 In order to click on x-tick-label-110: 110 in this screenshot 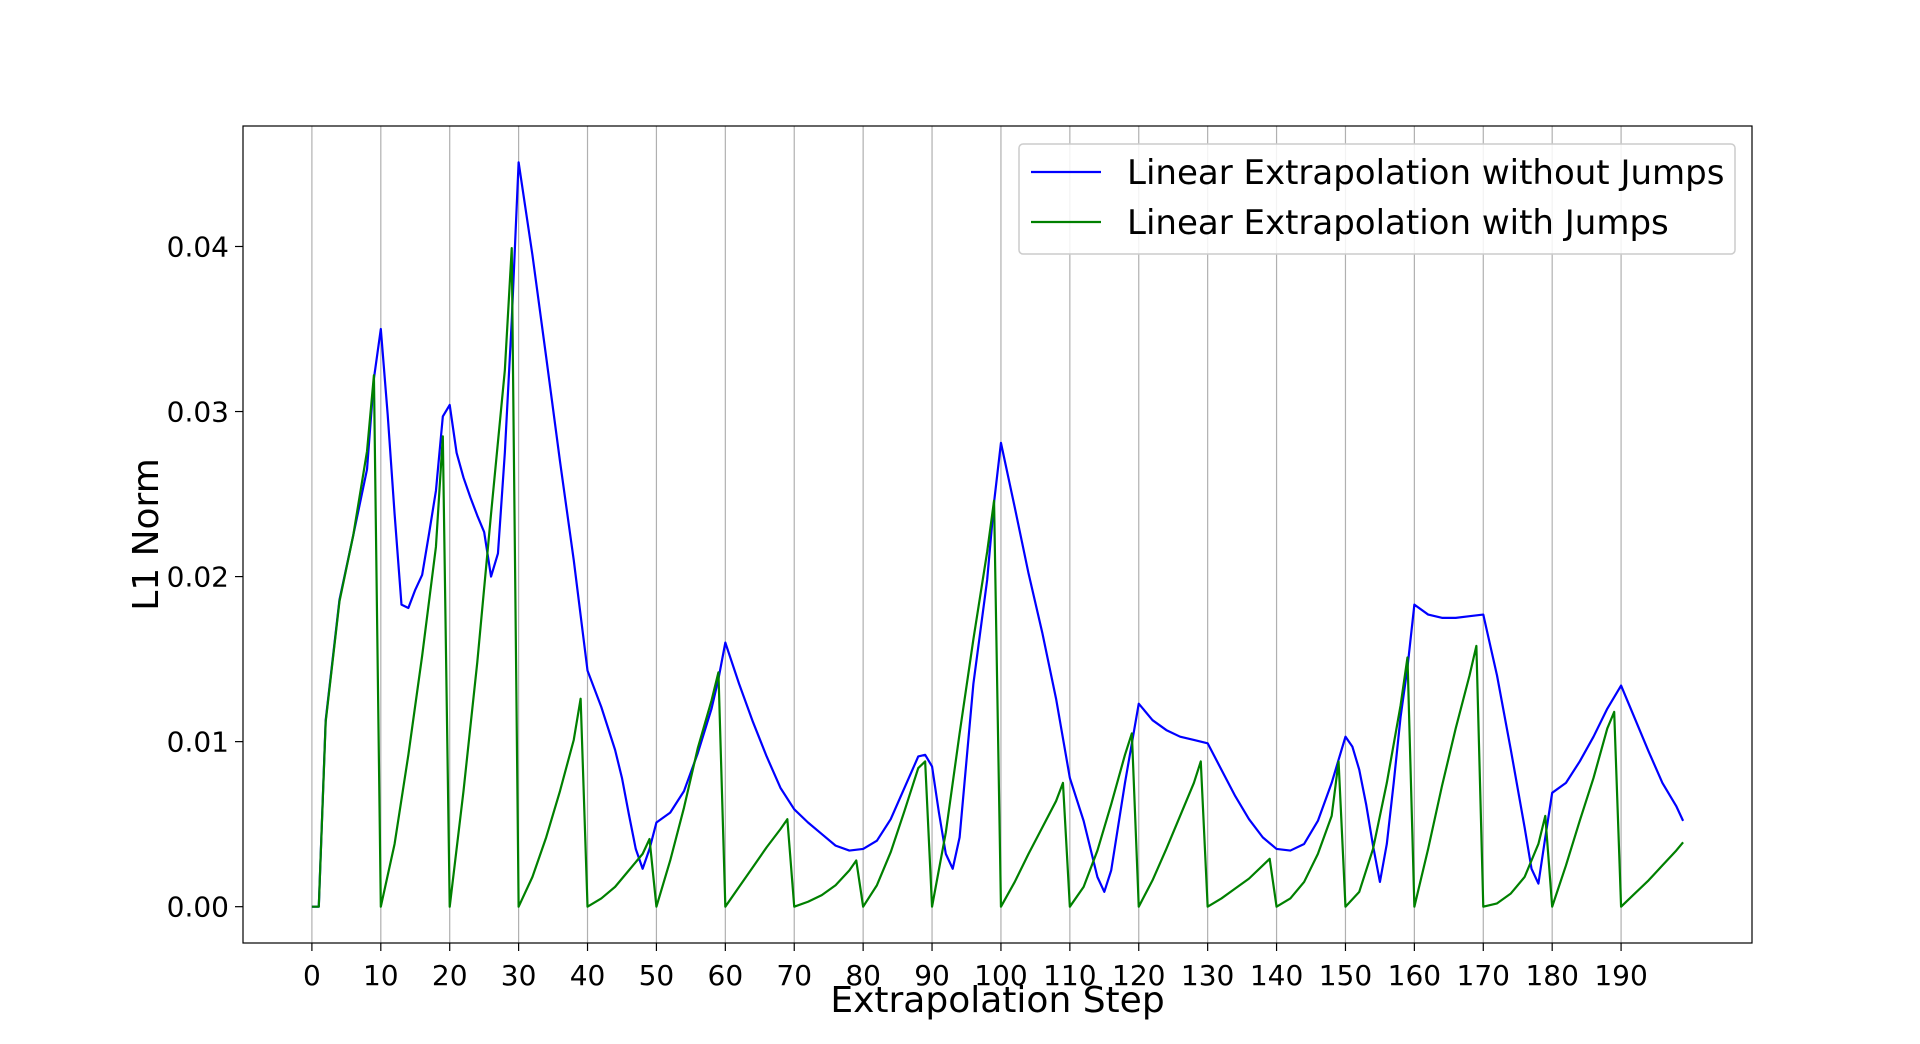, I will do `click(1069, 975)`.